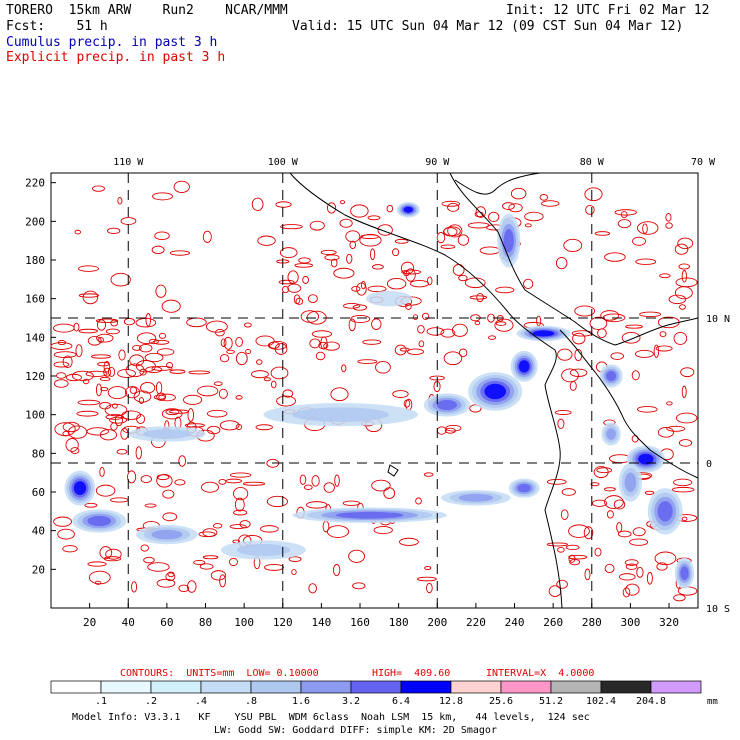 The image size is (740, 740). What do you see at coordinates (526, 687) in the screenshot?
I see `colorbar-swatch` at bounding box center [526, 687].